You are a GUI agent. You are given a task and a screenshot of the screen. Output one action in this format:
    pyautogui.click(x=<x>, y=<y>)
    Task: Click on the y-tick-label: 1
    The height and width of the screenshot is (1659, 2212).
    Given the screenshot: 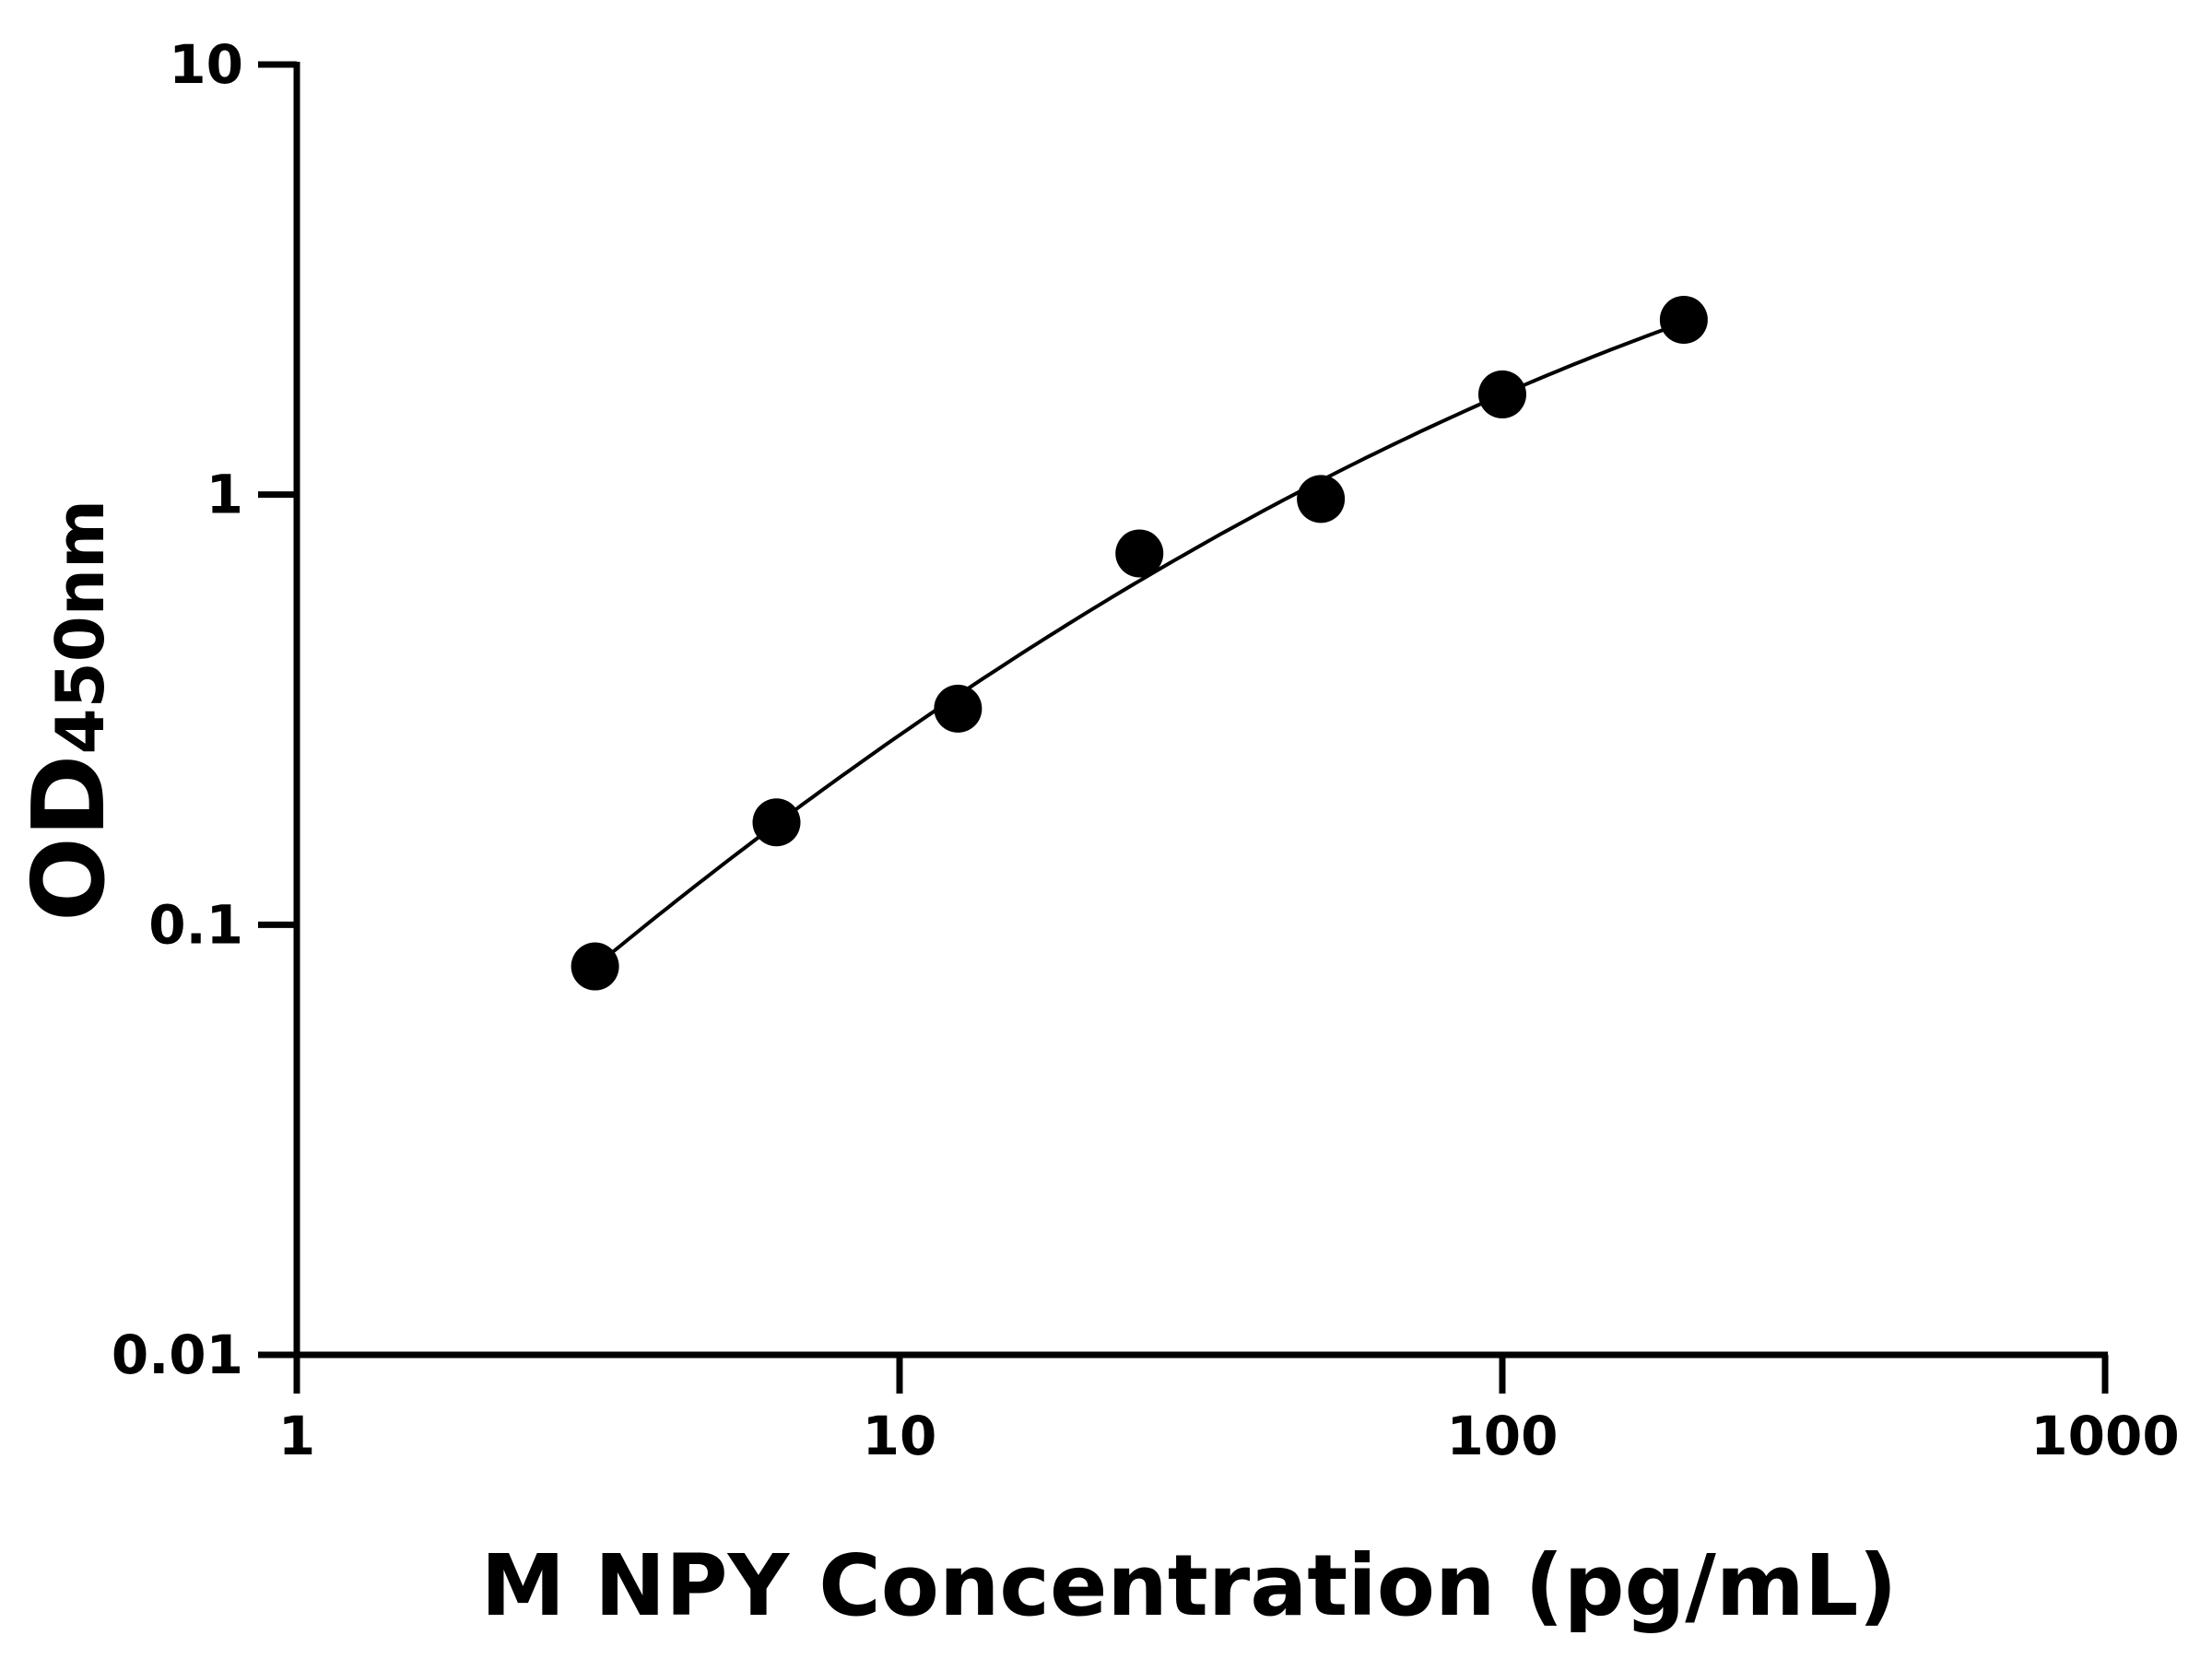 What is the action you would take?
    pyautogui.click(x=224, y=495)
    